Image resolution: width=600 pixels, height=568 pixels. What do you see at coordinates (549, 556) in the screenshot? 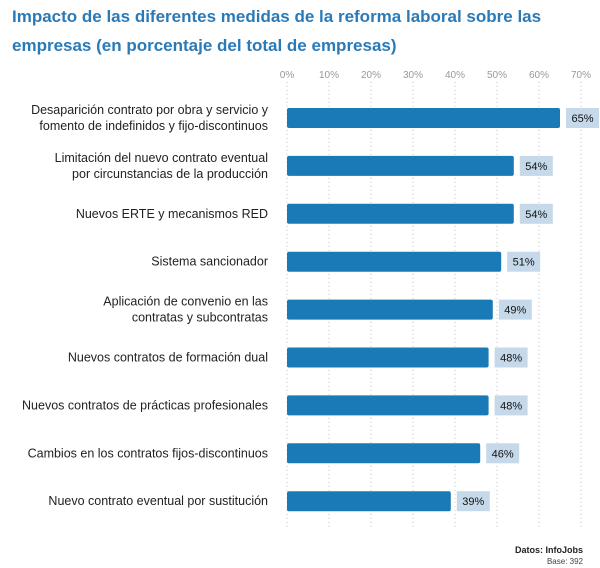
I see `source-note: Datos: InfoJobs Base: 392` at bounding box center [549, 556].